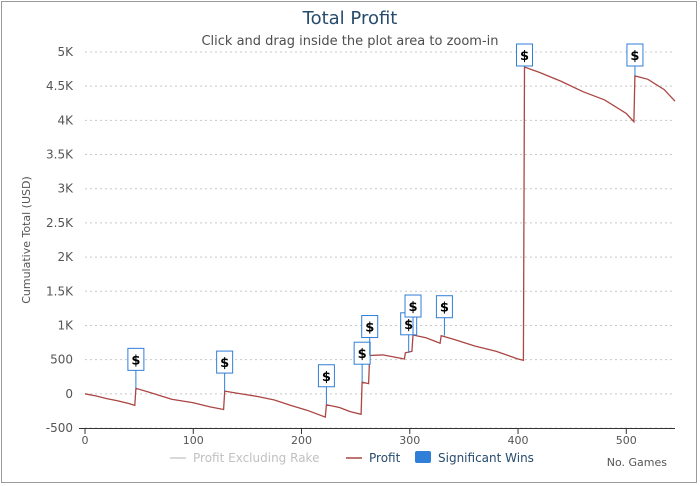 The width and height of the screenshot is (700, 486). I want to click on y-tick-label: 4.5K, so click(60, 86).